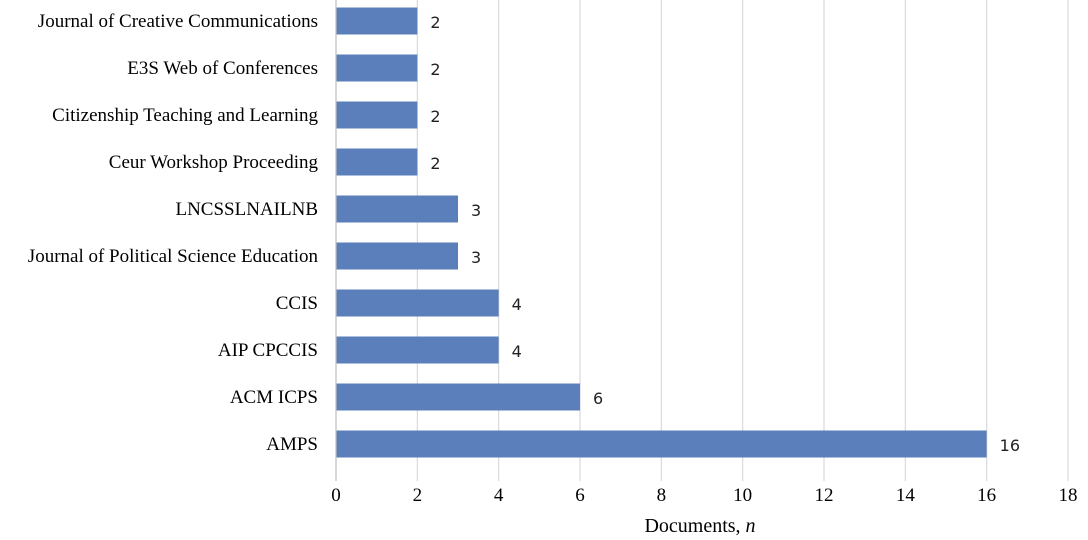 Image resolution: width=1088 pixels, height=540 pixels. What do you see at coordinates (662, 495) in the screenshot?
I see `x-tick-label: 8` at bounding box center [662, 495].